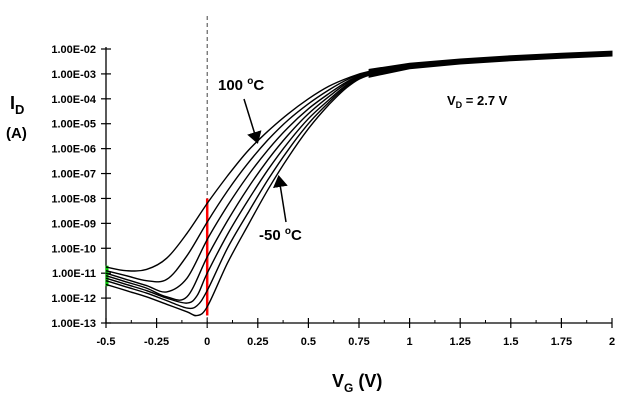 Image resolution: width=640 pixels, height=401 pixels. I want to click on arrow-100c, so click(252, 121).